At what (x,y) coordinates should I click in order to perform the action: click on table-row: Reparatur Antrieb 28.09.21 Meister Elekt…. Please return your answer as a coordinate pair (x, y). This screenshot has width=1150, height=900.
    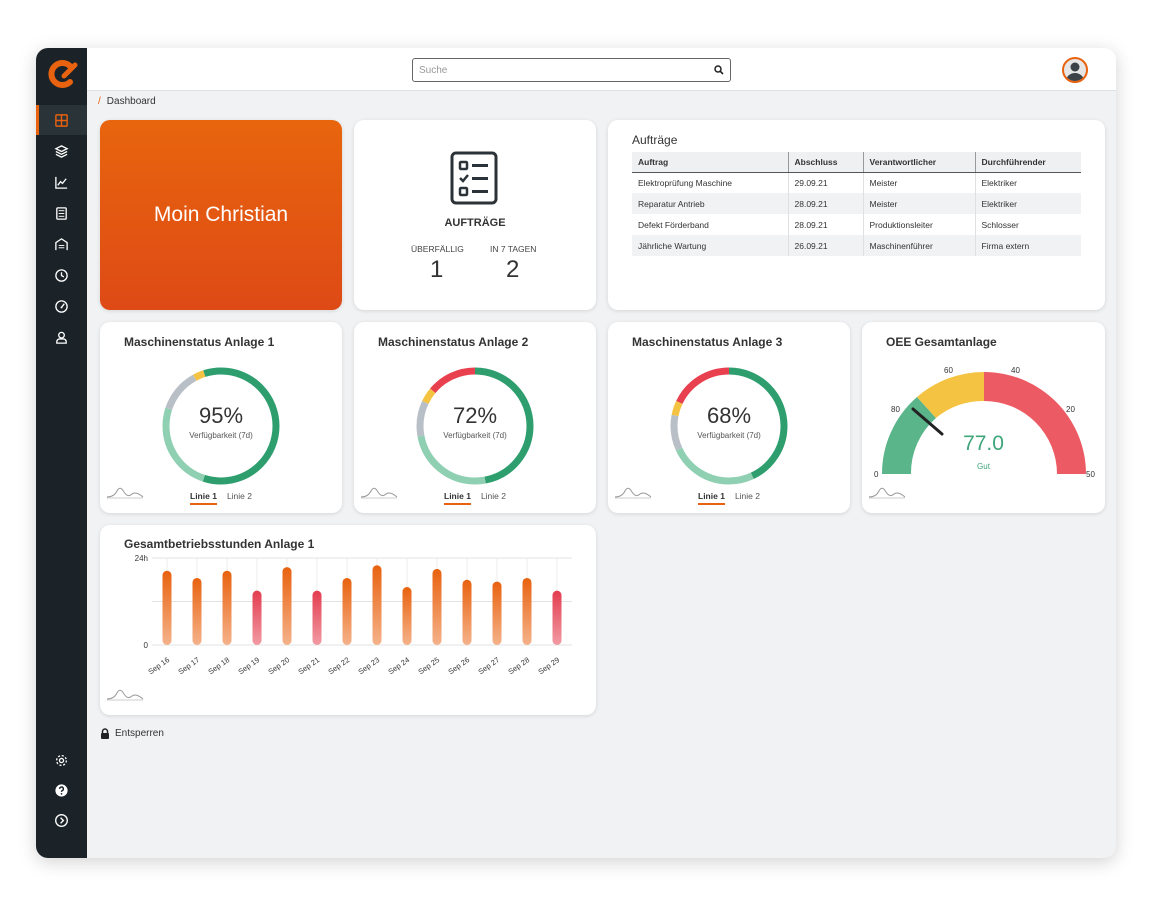
    Looking at the image, I should click on (856, 203).